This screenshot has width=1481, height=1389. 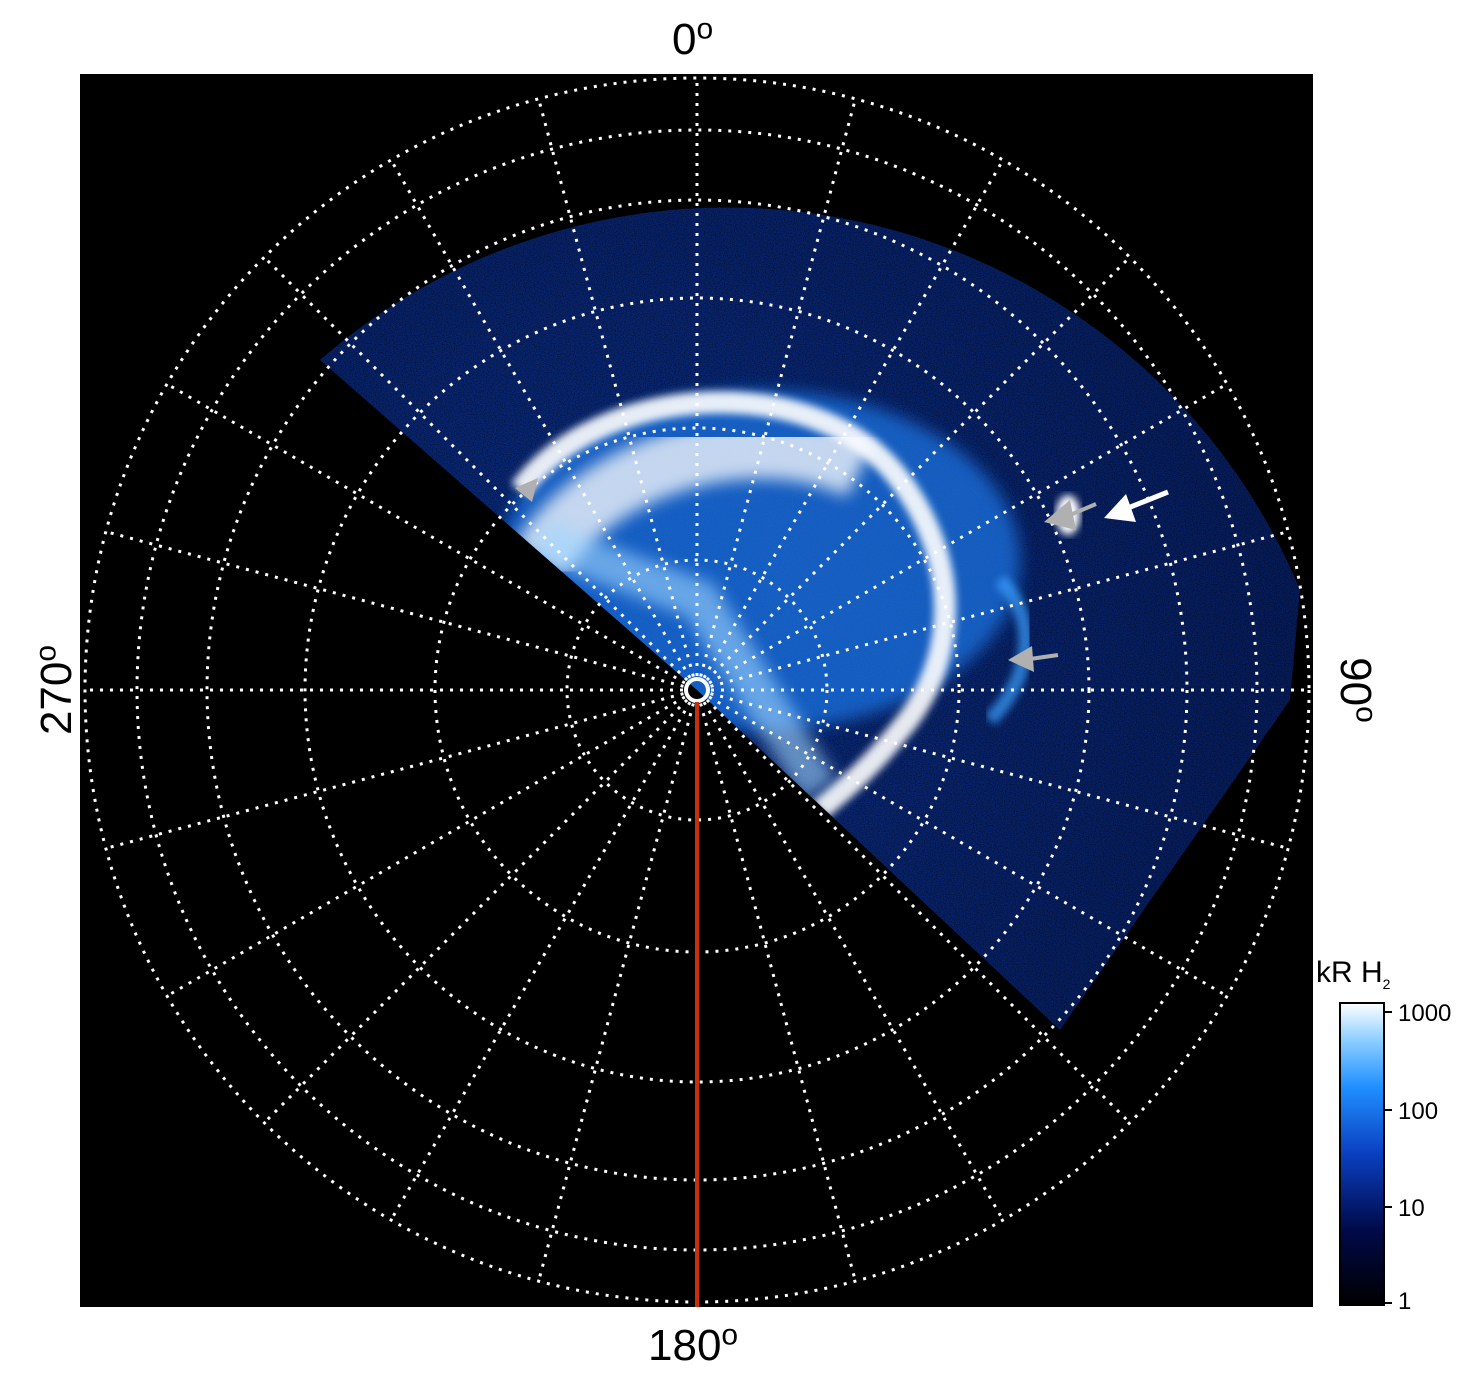 What do you see at coordinates (697, 690) in the screenshot?
I see `pole-marker` at bounding box center [697, 690].